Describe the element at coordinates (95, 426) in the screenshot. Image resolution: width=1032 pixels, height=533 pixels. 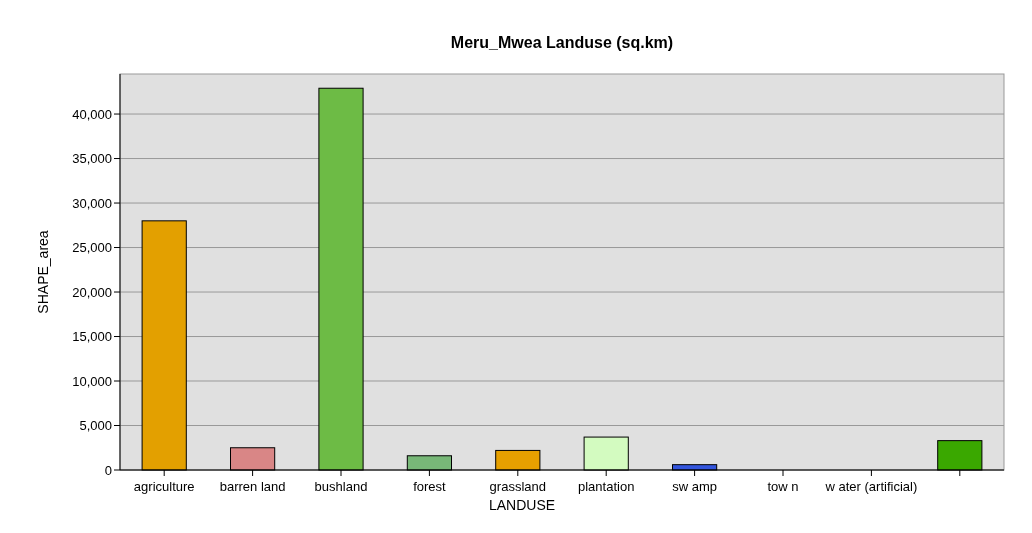
I see `y-tick-label: 5,000` at that location.